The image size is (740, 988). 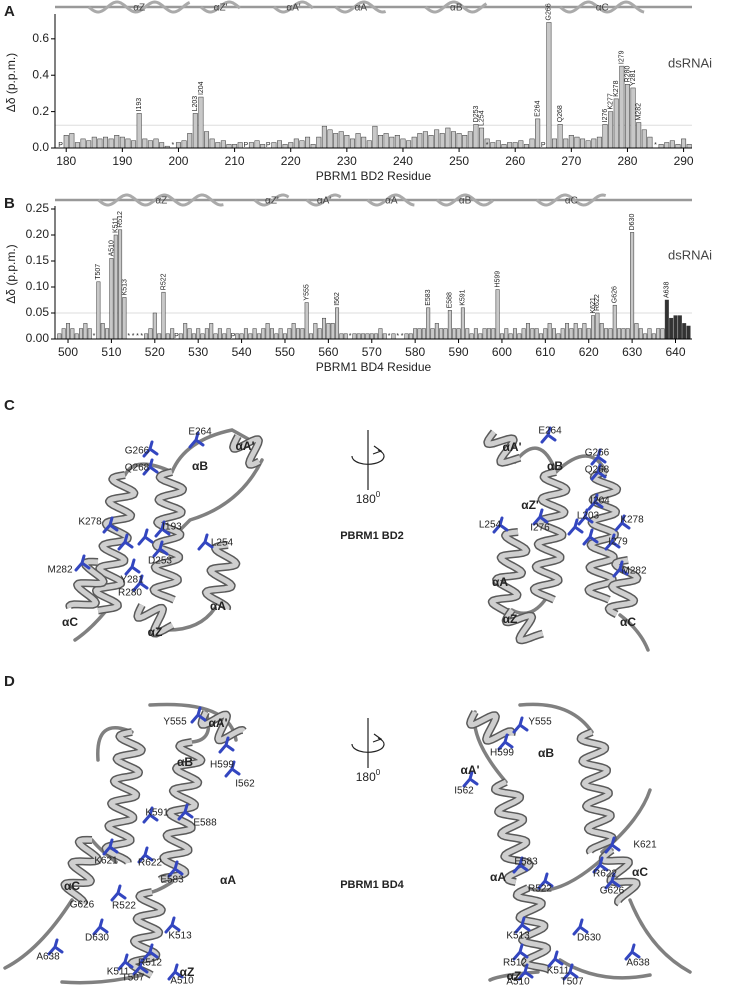 I want to click on bar-annotation: R622, so click(x=597, y=302).